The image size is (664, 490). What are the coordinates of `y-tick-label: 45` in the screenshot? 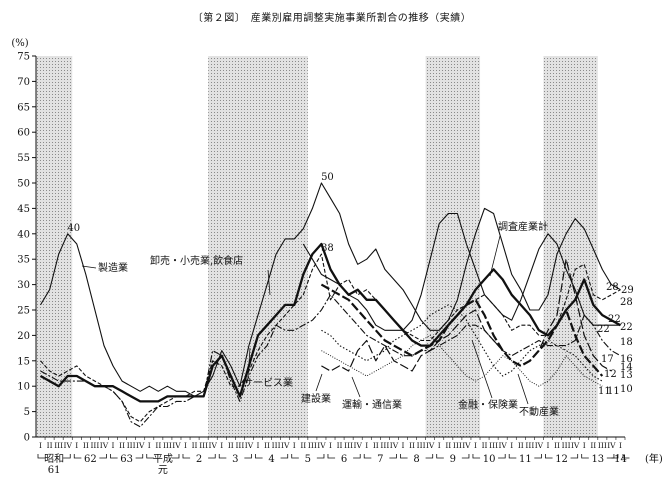 It's located at (23, 209).